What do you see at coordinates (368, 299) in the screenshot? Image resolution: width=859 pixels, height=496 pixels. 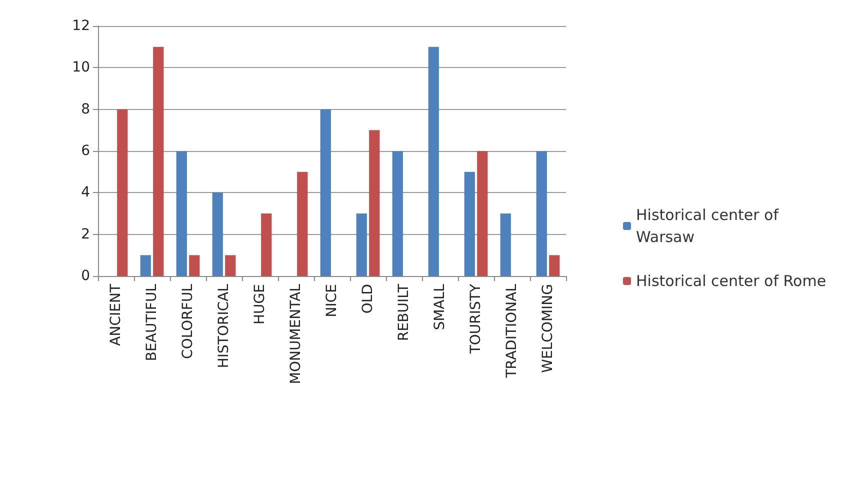 I see `x-tick-label: OLD` at bounding box center [368, 299].